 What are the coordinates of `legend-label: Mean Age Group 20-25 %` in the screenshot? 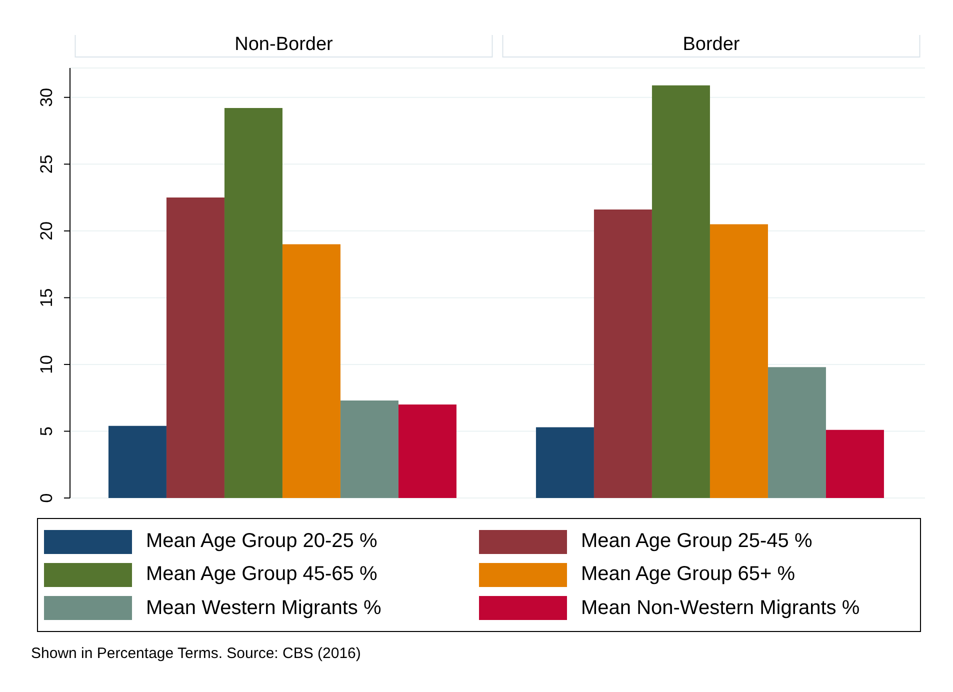 It's located at (262, 542).